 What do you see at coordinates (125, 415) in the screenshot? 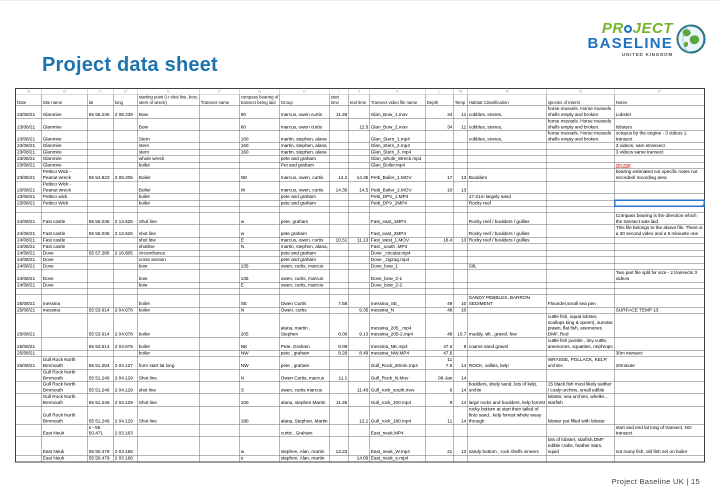
I see `sheet-cell: 2 04.129` at bounding box center [125, 415].